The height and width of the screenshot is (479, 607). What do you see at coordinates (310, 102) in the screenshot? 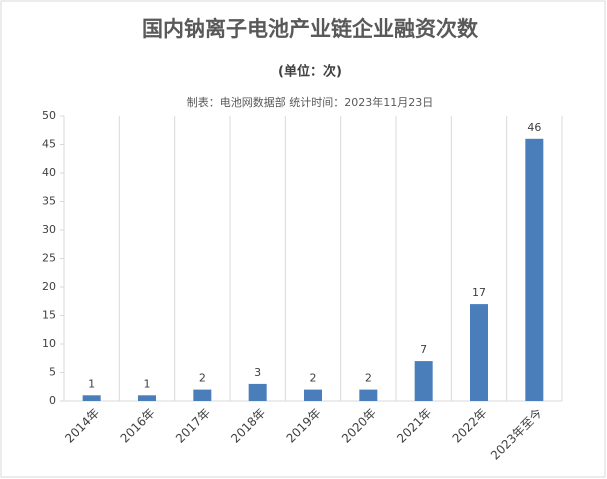
I see `chart-note: 制表：电池网数据部 统计时间：2023年11月23日` at bounding box center [310, 102].